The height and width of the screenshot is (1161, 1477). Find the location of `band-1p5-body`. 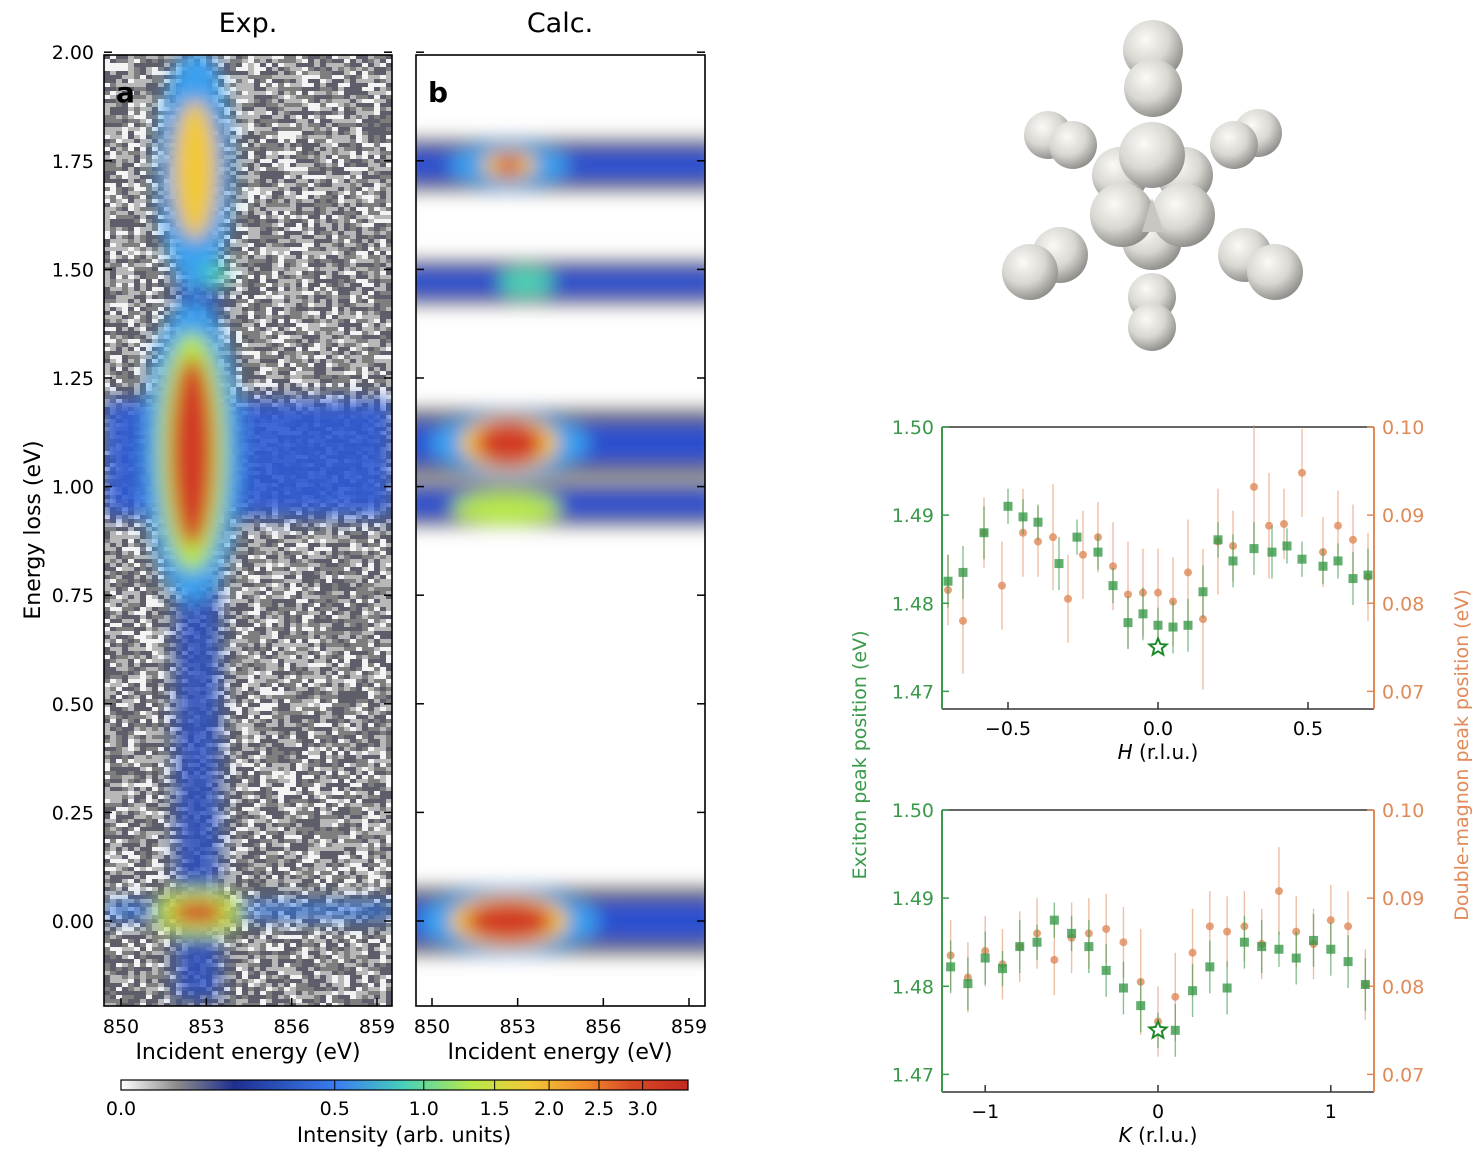

band-1p5-body is located at coordinates (560, 282).